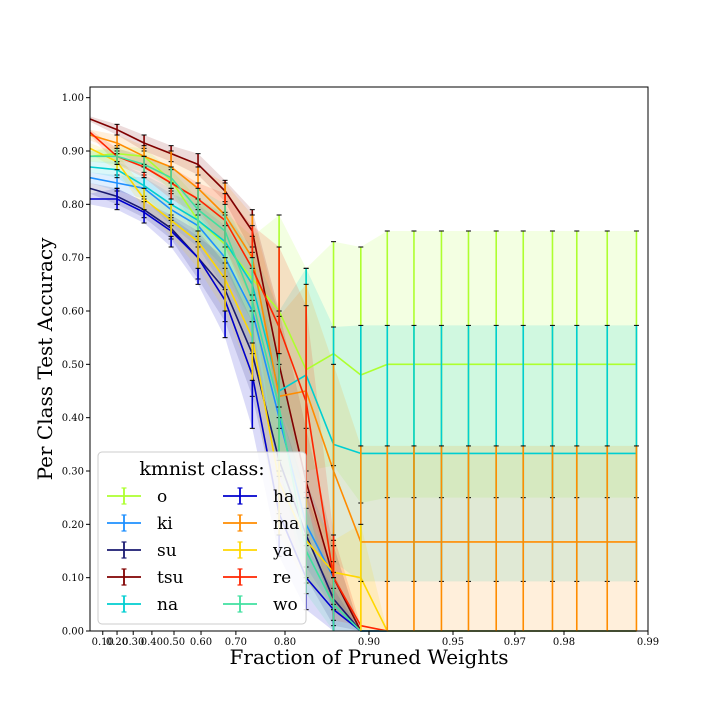 The height and width of the screenshot is (720, 720). What do you see at coordinates (453, 642) in the screenshot?
I see `x-tick-label: 0.95` at bounding box center [453, 642].